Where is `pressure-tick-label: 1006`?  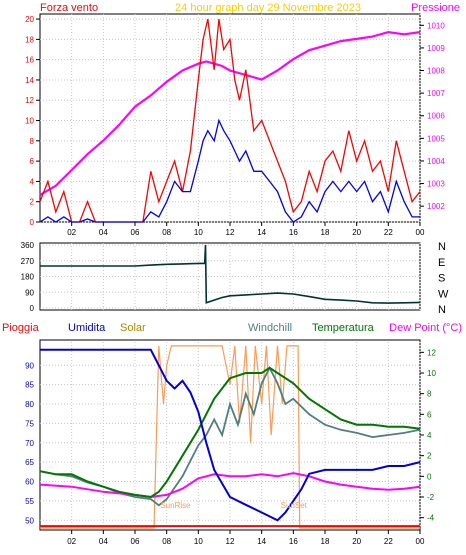
pressure-tick-label: 1006 is located at coordinates (436, 116).